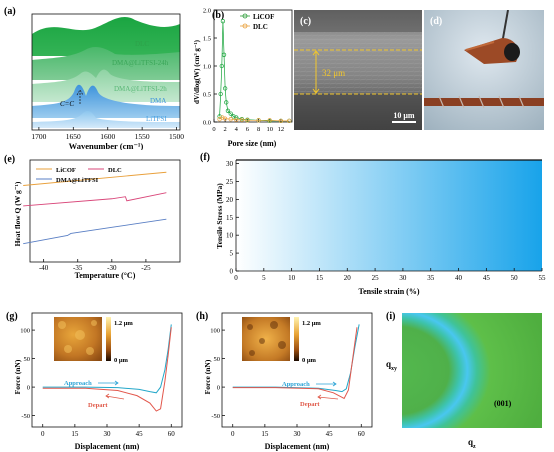 This screenshot has height=452, width=554. I want to click on approach-label-h: Approach, so click(296, 384).